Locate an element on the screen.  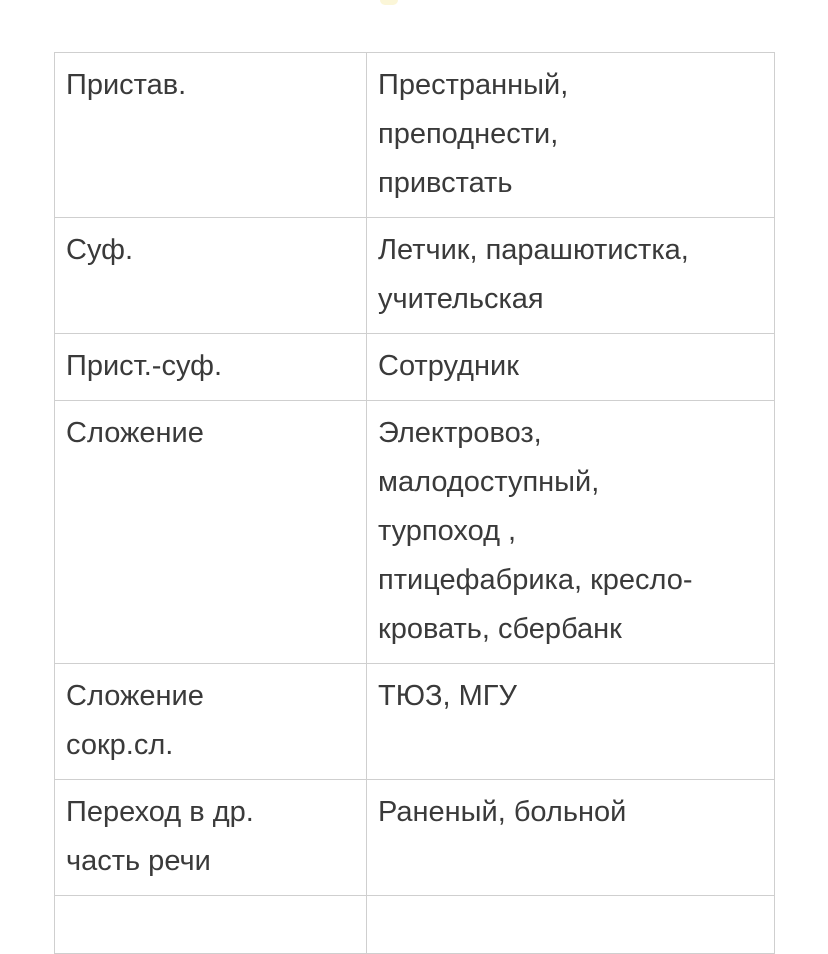
table-row: Прист.-суф. Сотрудник is located at coordinates (414, 367).